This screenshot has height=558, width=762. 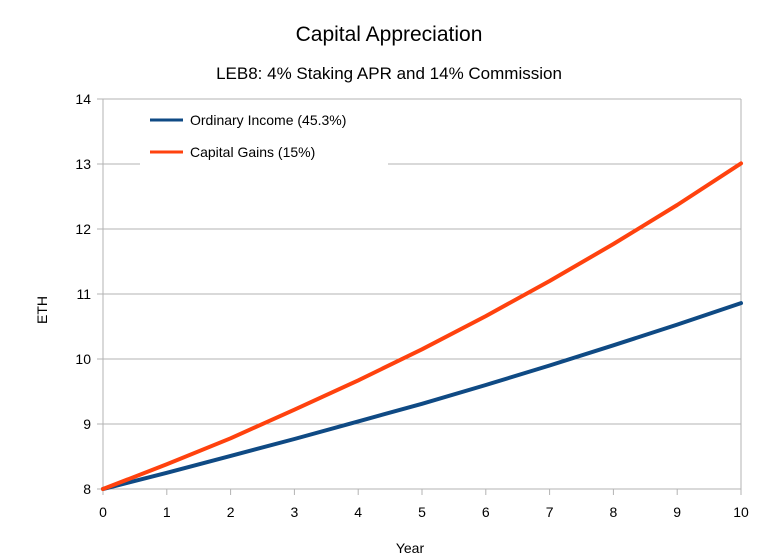 I want to click on y-tick-label-0: 8, so click(x=87, y=489).